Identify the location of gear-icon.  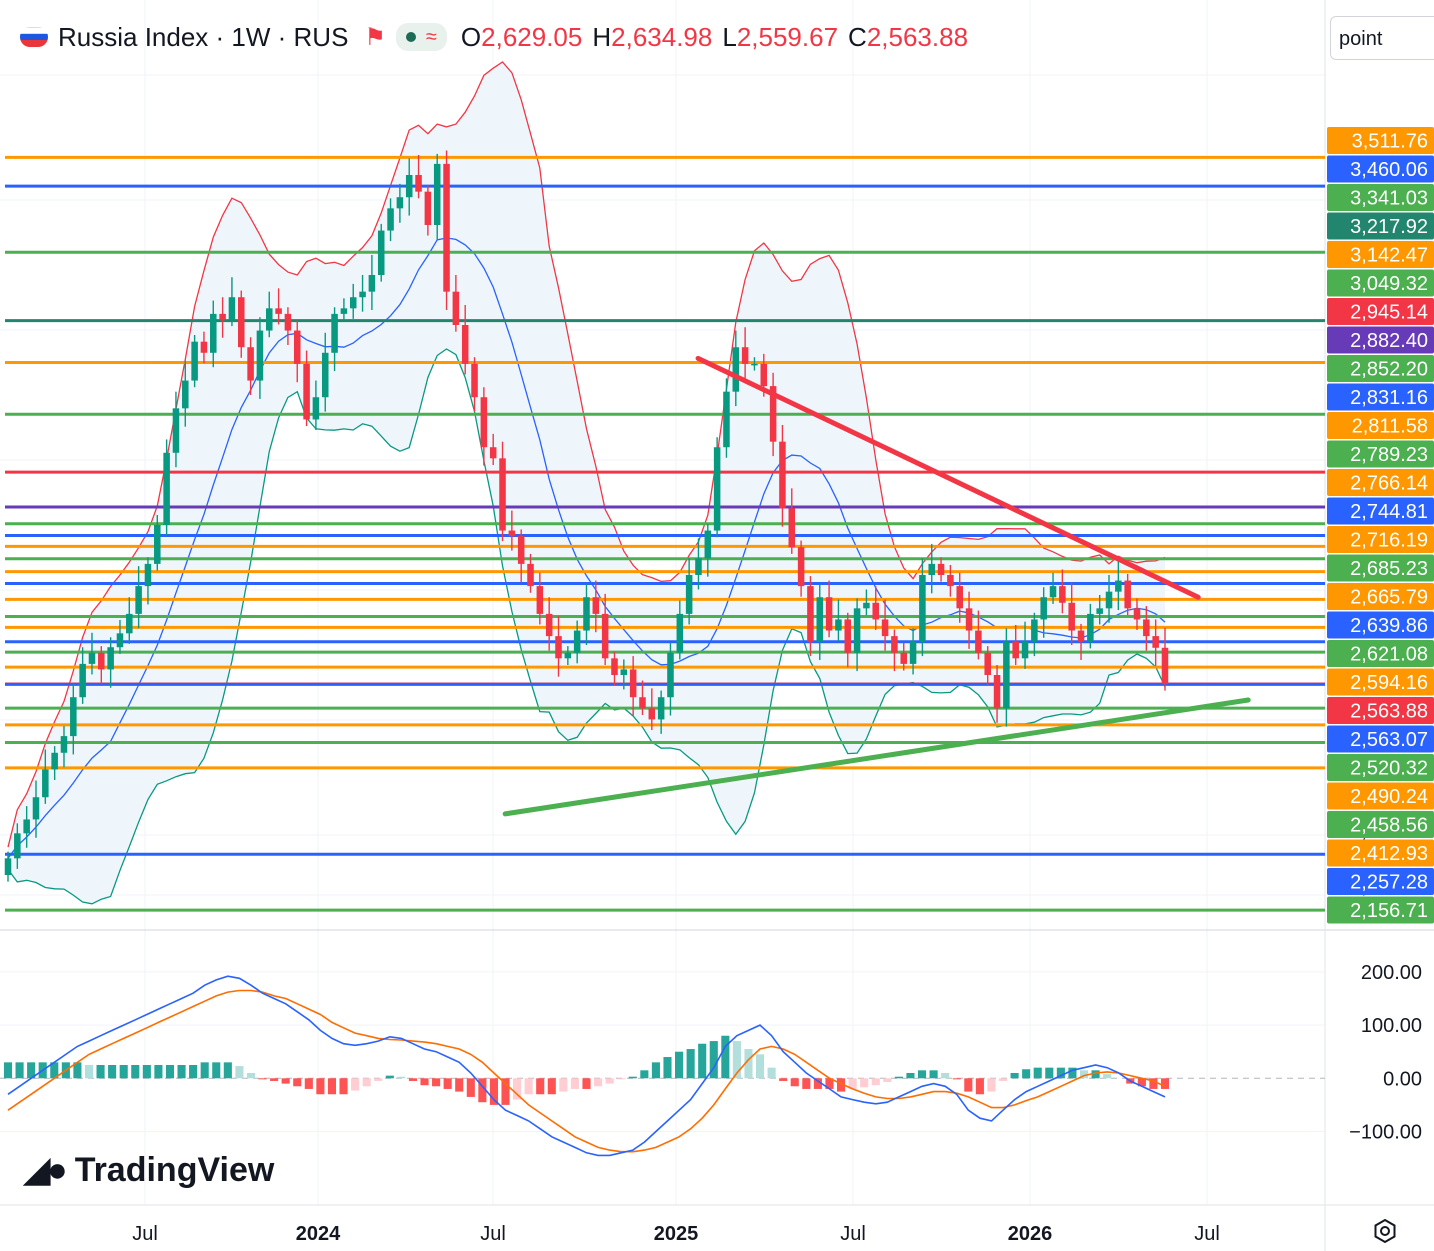
(1385, 1231).